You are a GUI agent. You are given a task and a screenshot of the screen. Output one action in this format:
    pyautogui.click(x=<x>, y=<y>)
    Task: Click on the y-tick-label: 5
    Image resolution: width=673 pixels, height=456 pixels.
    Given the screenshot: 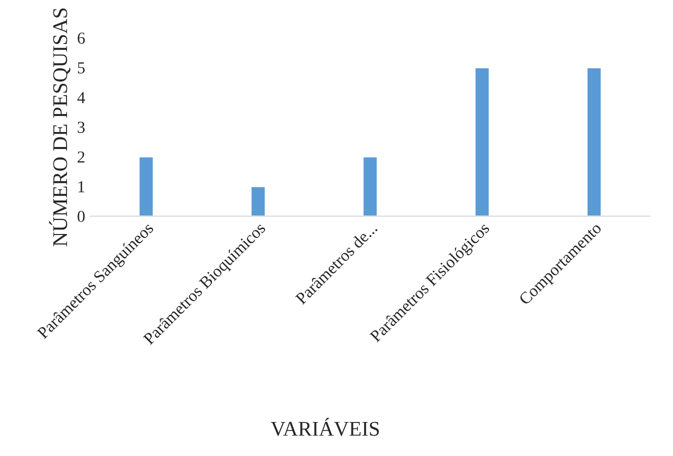 What is the action you would take?
    pyautogui.click(x=81, y=68)
    